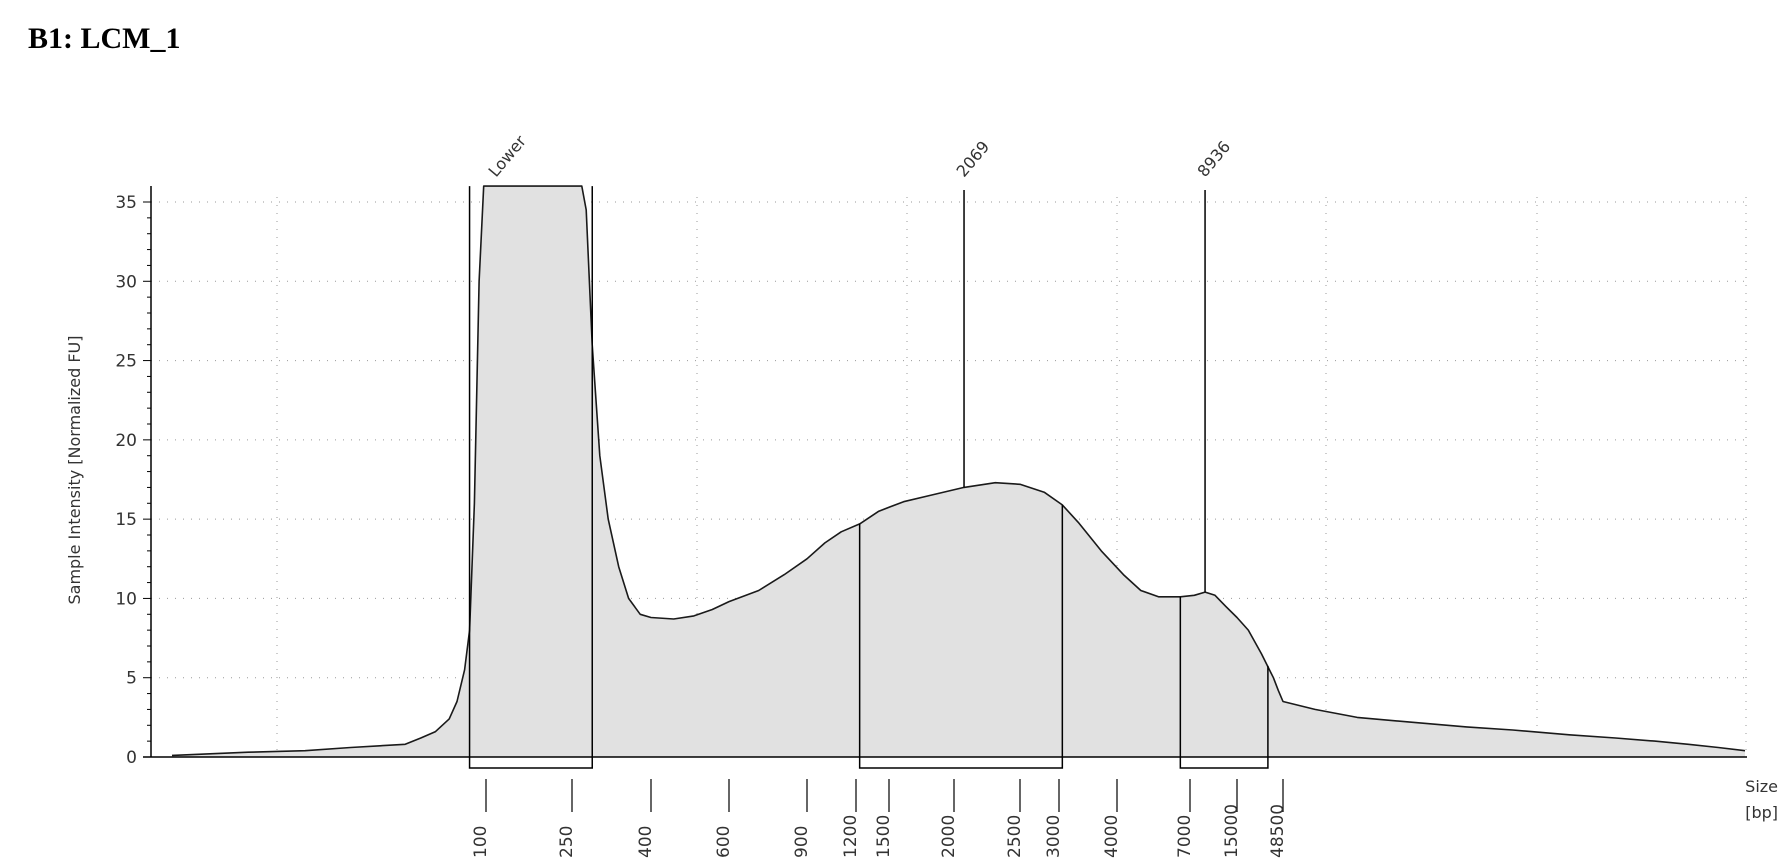 Image resolution: width=1782 pixels, height=858 pixels. I want to click on x-ladder-label: 4000, so click(1112, 836).